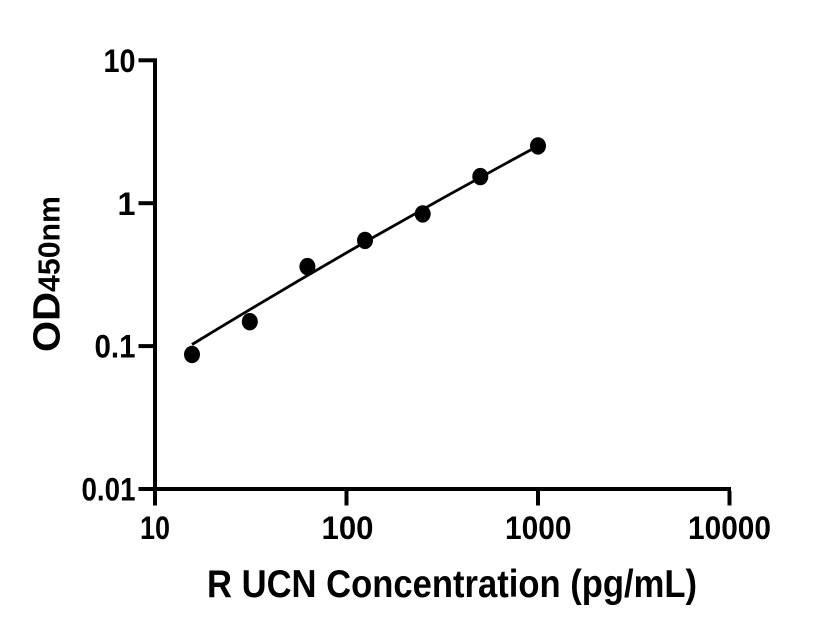 The height and width of the screenshot is (640, 816). Describe the element at coordinates (538, 528) in the screenshot. I see `svg-text: 1000` at that location.